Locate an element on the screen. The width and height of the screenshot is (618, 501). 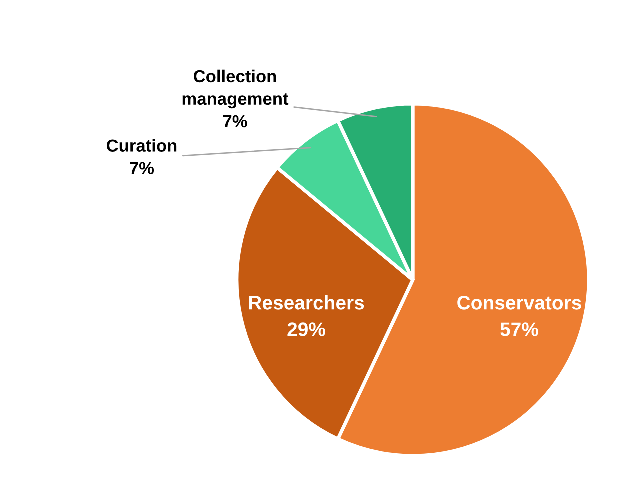
data-label: 57% is located at coordinates (519, 329).